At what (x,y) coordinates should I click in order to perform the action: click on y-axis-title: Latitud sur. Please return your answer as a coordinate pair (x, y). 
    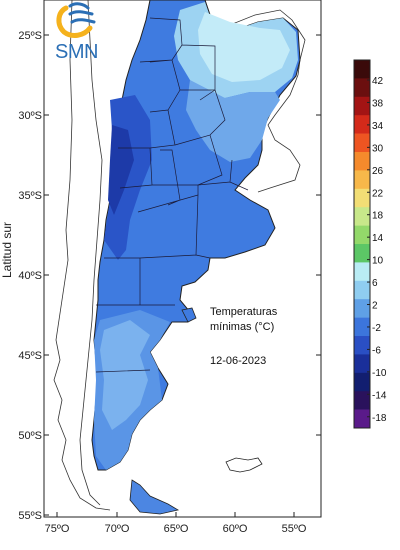
    Looking at the image, I should click on (7, 250).